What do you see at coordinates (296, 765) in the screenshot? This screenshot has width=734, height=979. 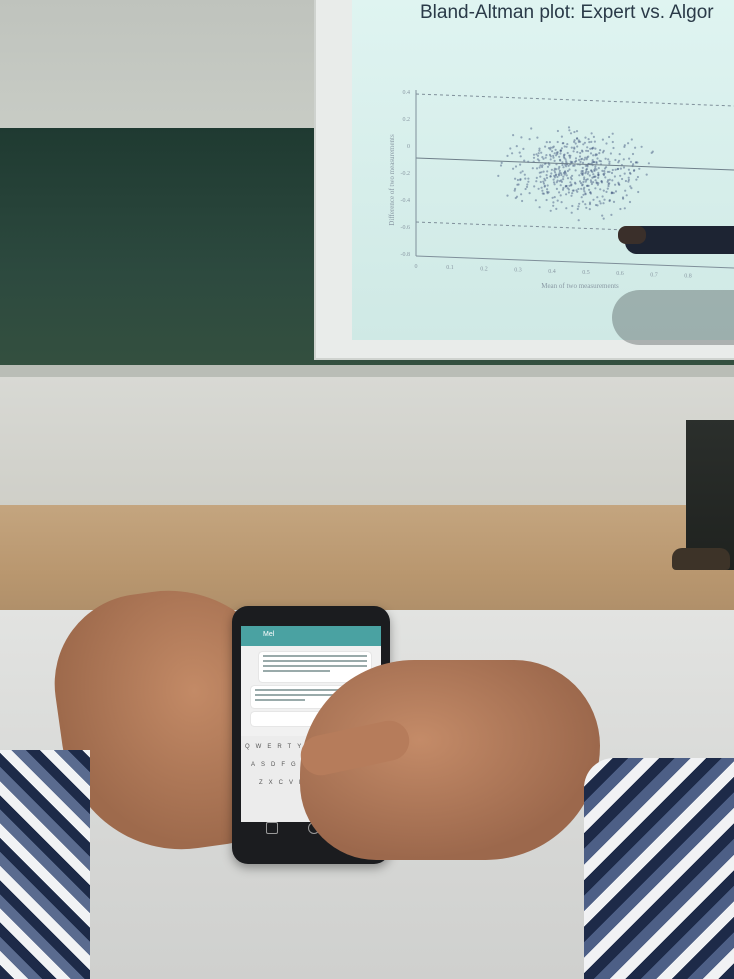 I see `keyboard-row: ASDFGHJKL` at bounding box center [296, 765].